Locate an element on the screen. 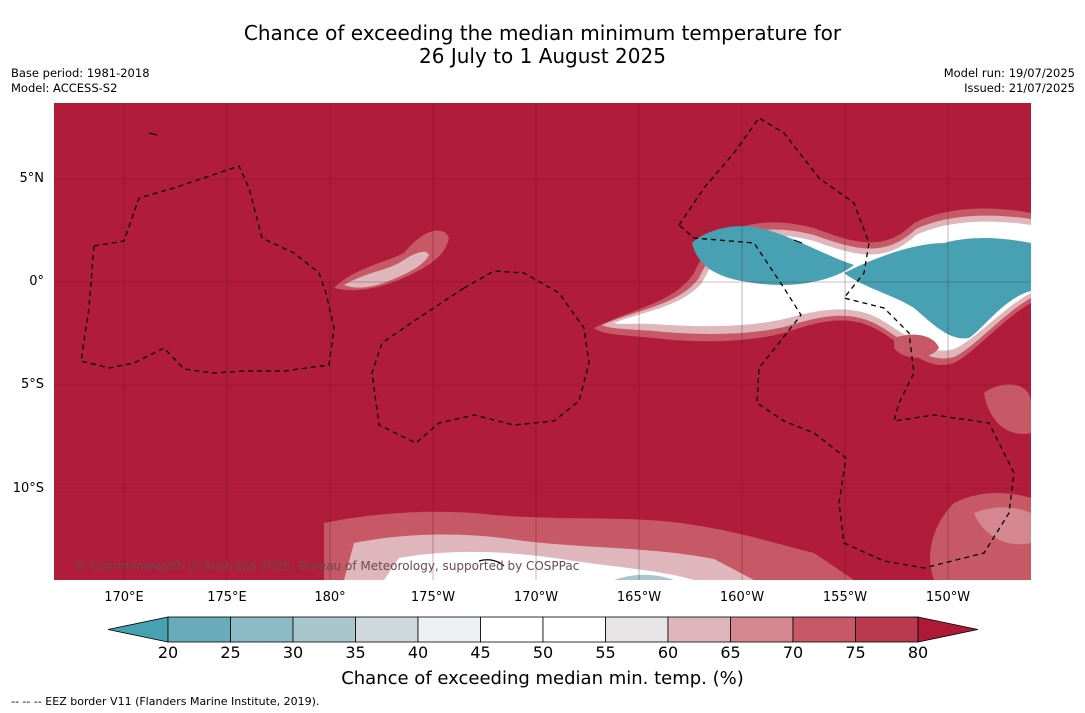 The height and width of the screenshot is (713, 1085). model-run: Model run: 19/07/2025 is located at coordinates (1009, 73).